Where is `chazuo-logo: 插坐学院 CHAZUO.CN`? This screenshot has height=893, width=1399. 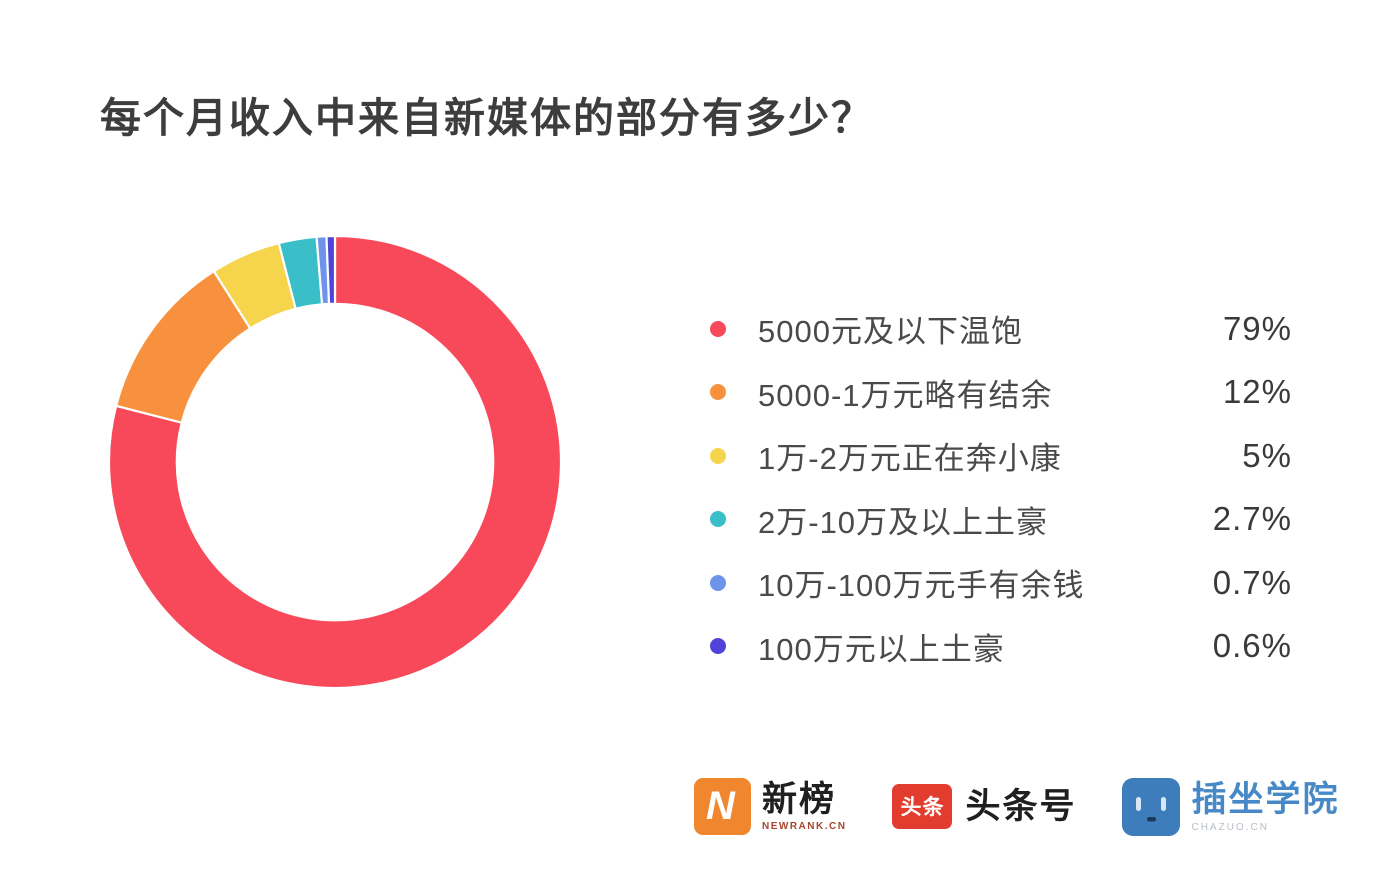 chazuo-logo: 插坐学院 CHAZUO.CN is located at coordinates (1230, 807).